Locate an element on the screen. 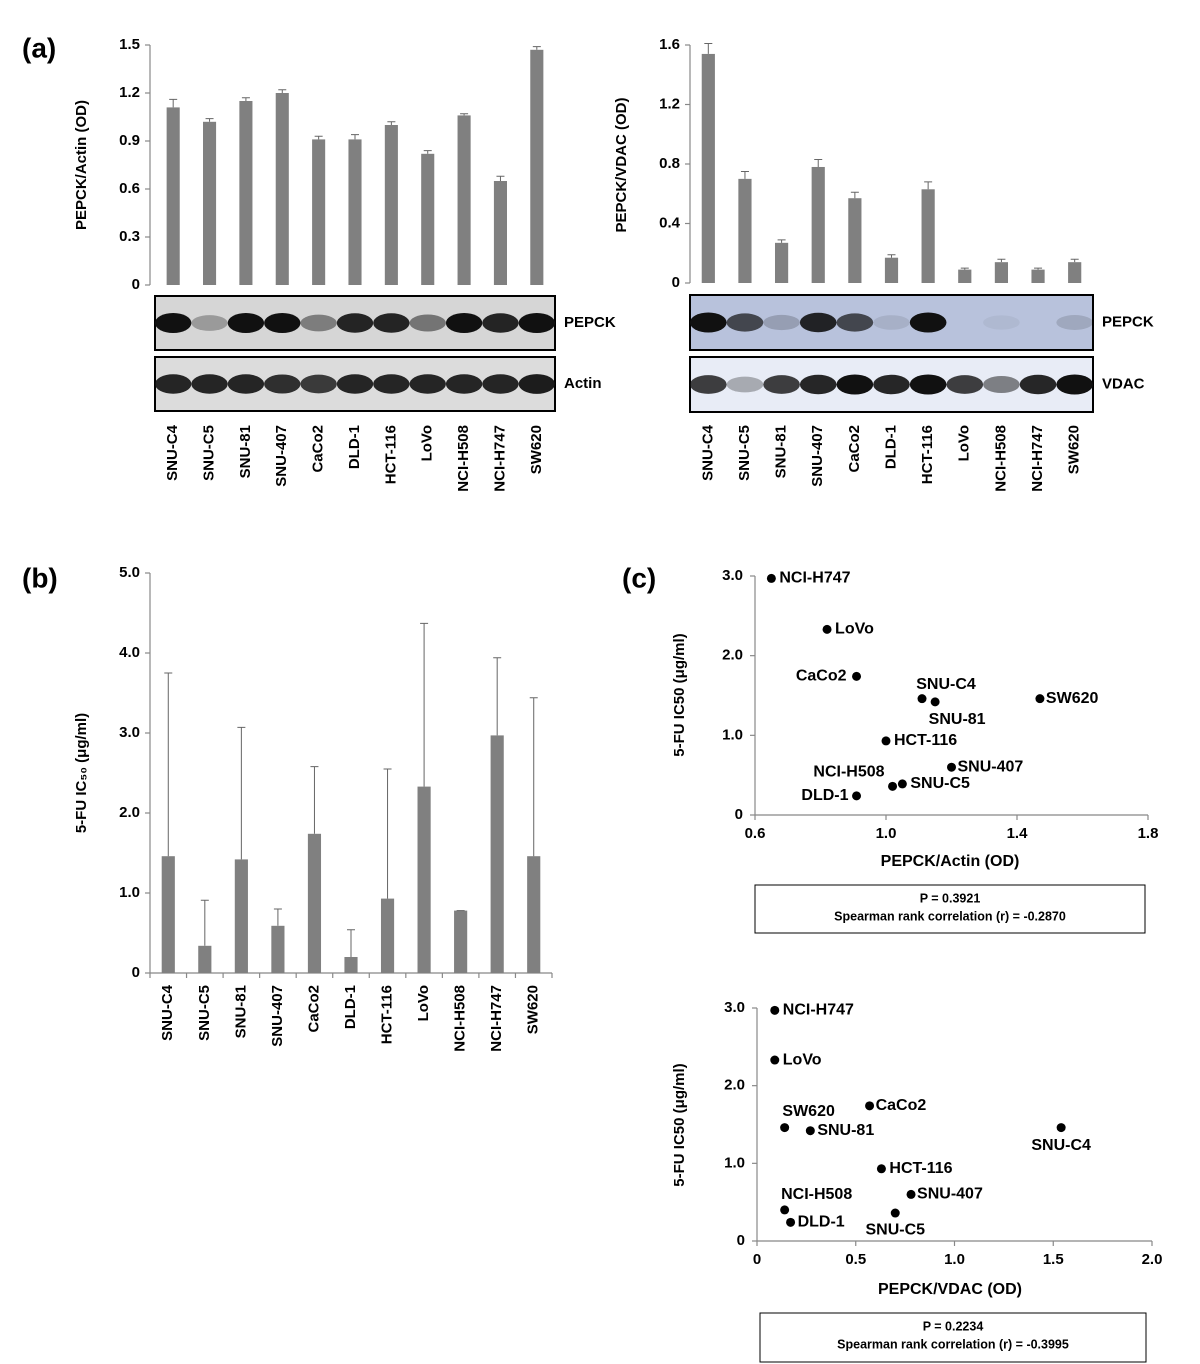 The height and width of the screenshot is (1364, 1200). point-label: SNU-C4 is located at coordinates (1061, 1145).